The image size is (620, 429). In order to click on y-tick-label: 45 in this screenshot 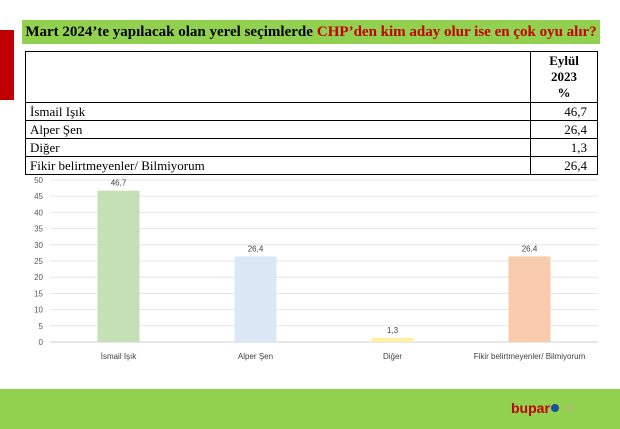, I will do `click(38, 196)`.